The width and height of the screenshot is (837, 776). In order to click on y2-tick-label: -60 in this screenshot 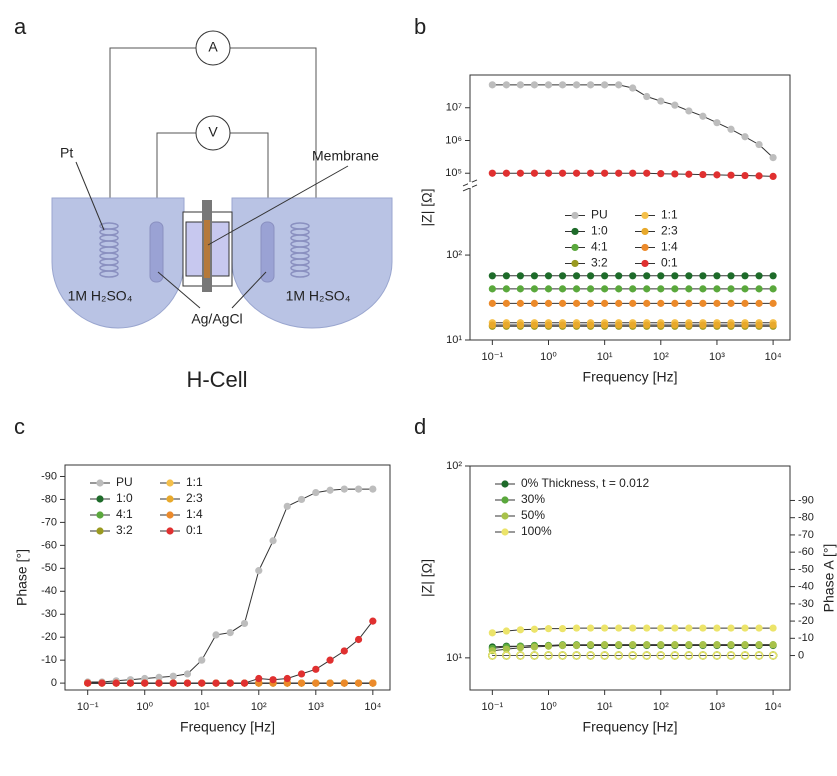, I will do `click(806, 552)`.